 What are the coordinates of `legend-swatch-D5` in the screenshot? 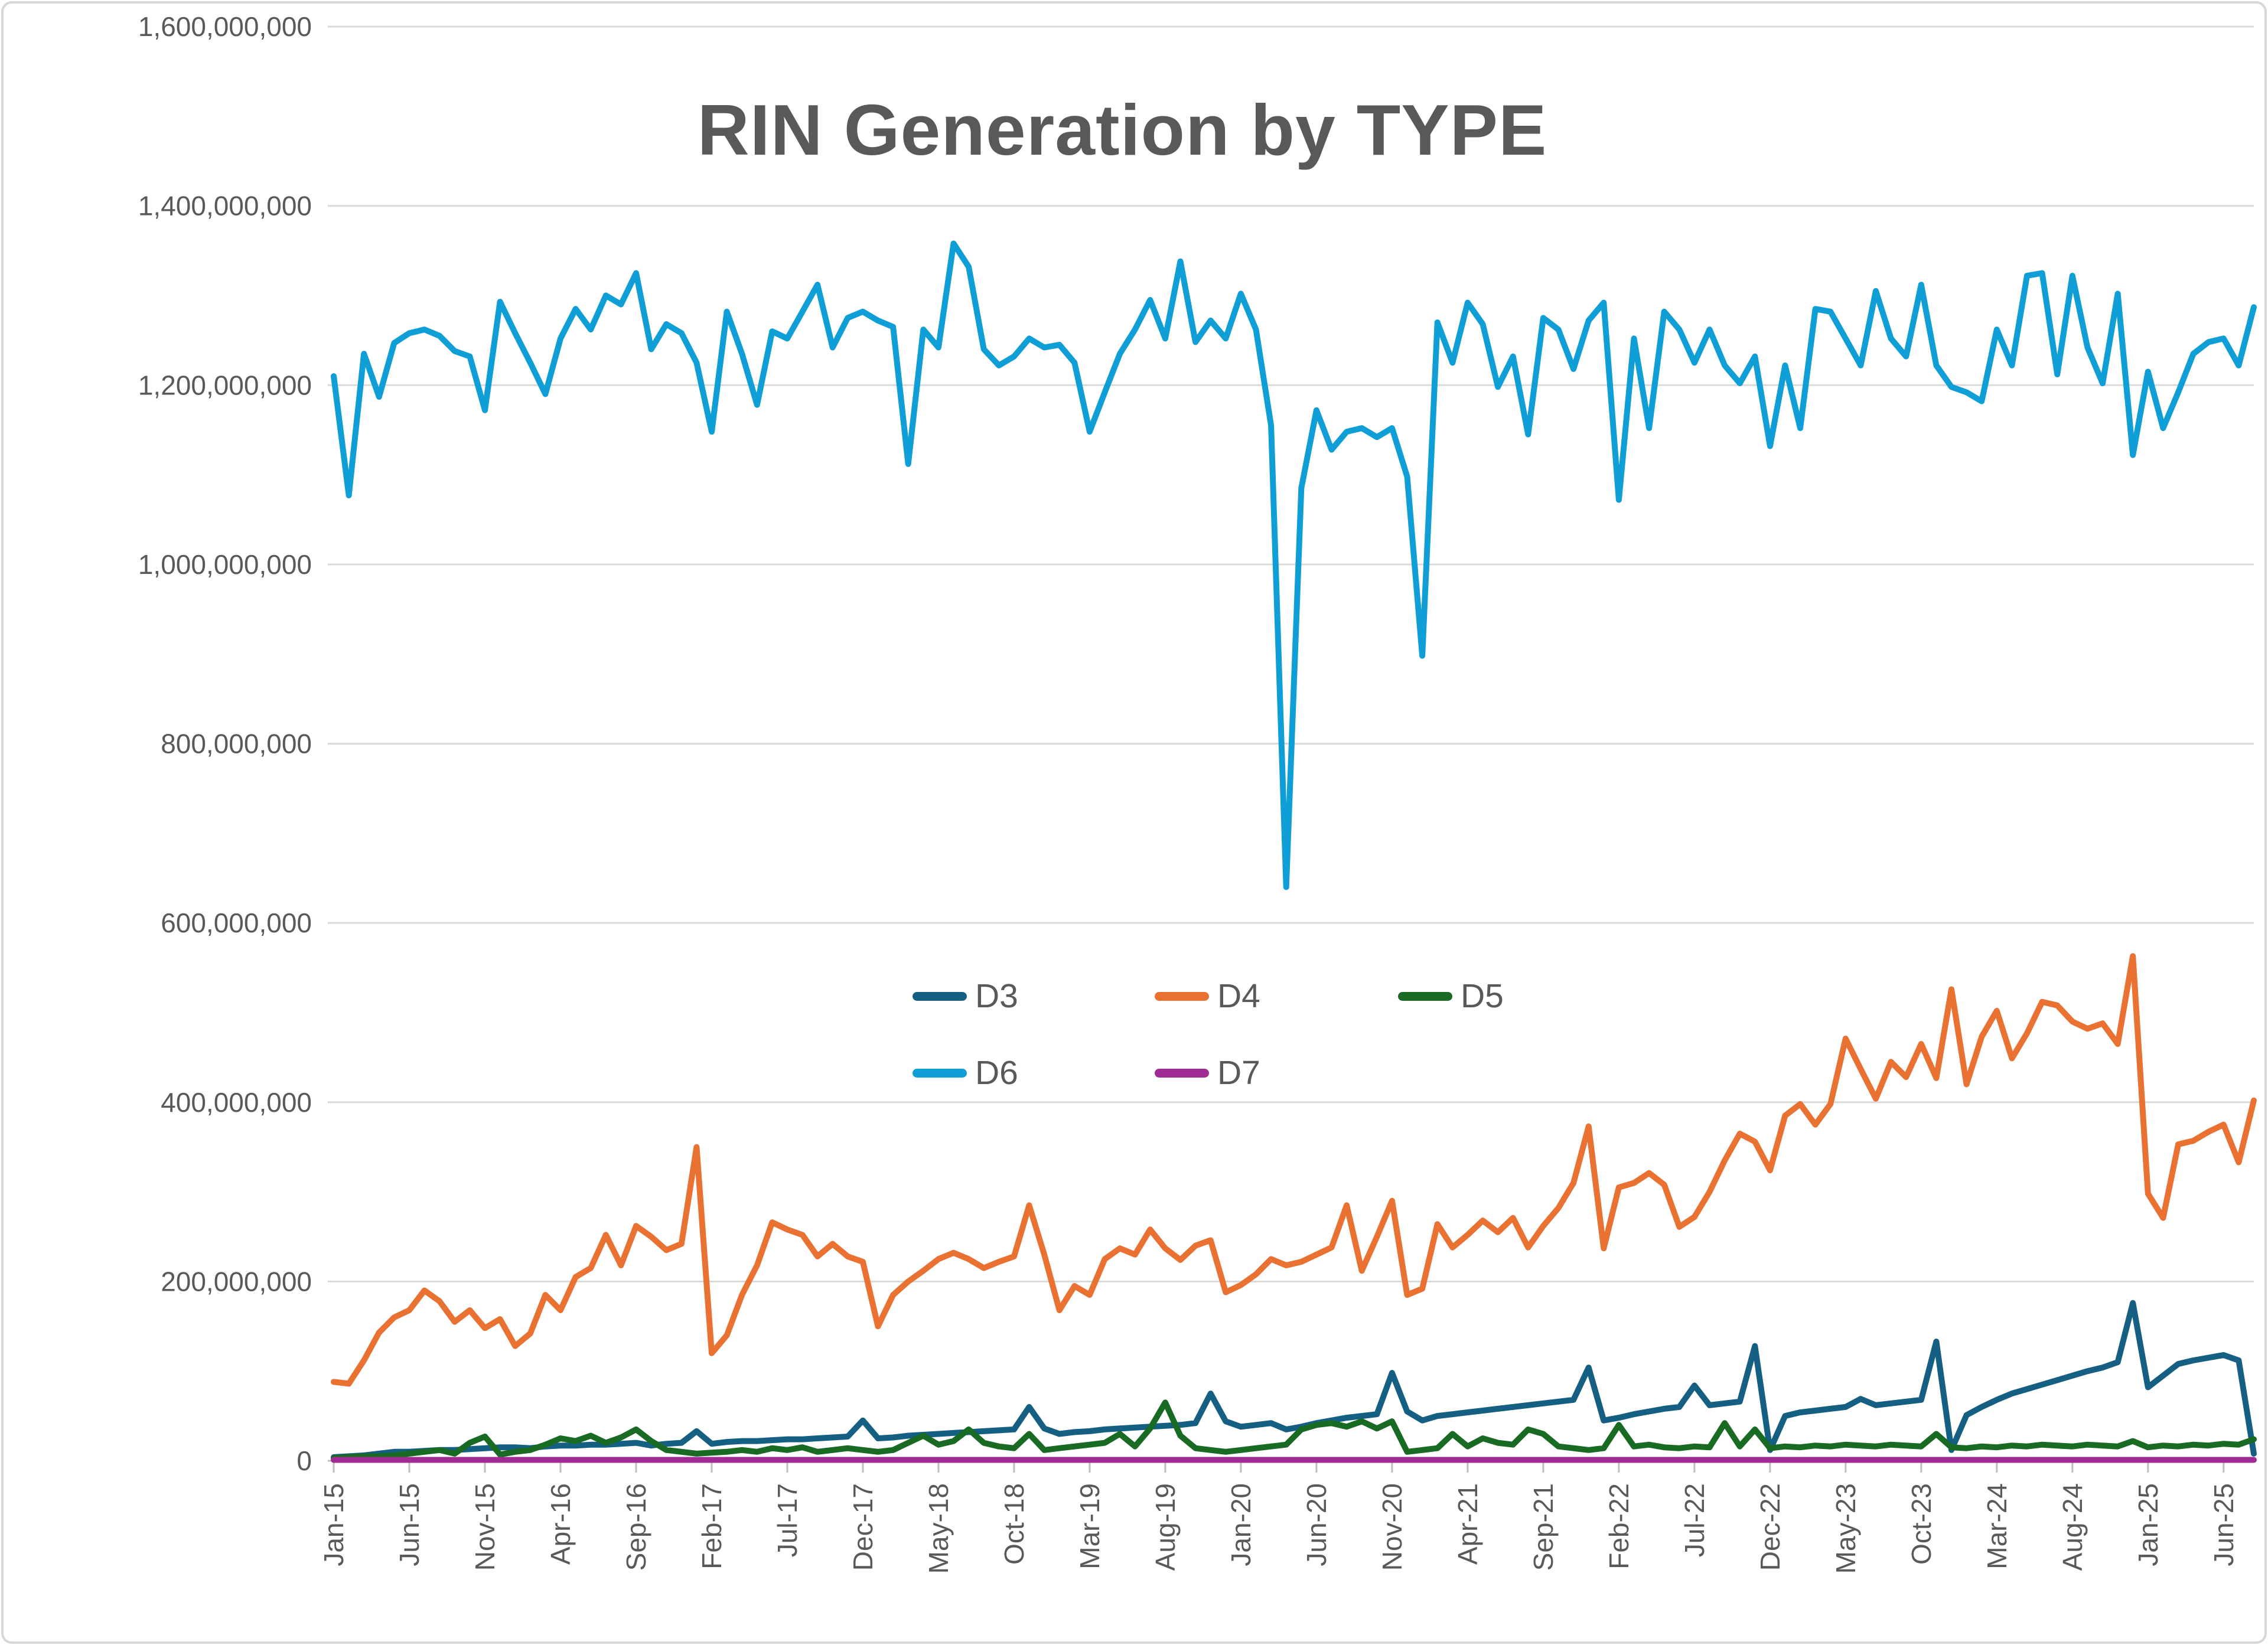 It's located at (1425, 996).